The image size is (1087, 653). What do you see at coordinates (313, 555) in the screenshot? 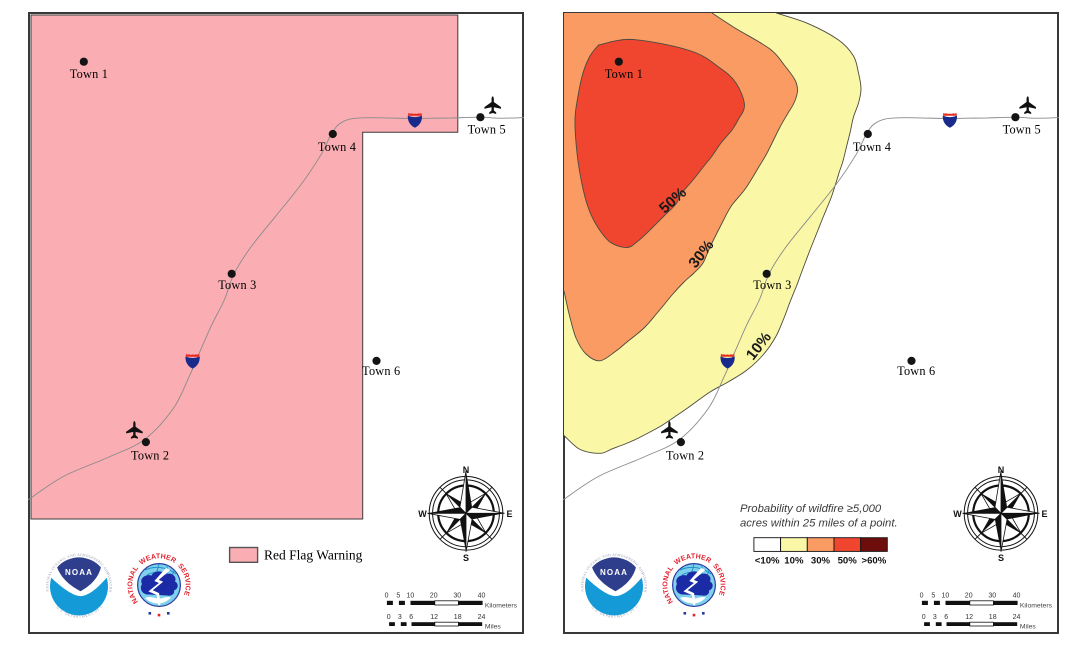
I see `svg-text: Red Flag Warning` at bounding box center [313, 555].